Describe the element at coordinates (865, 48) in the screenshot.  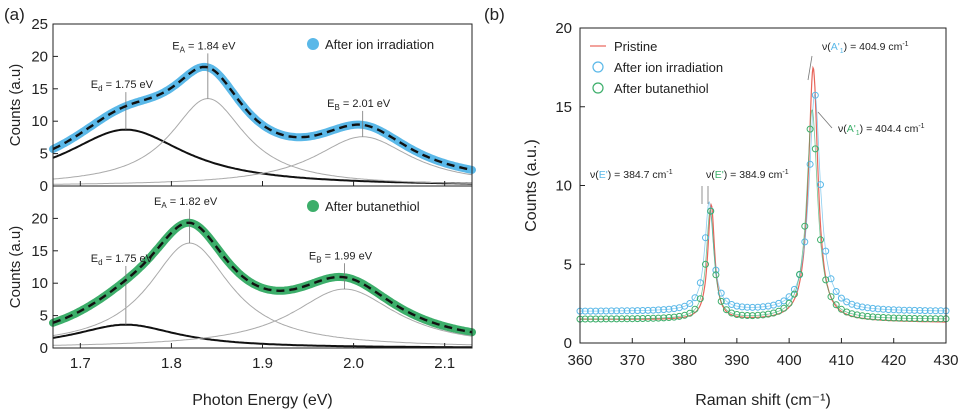
I see `peak-annotation: ν(A'1) = 404.9 cm-1` at that location.